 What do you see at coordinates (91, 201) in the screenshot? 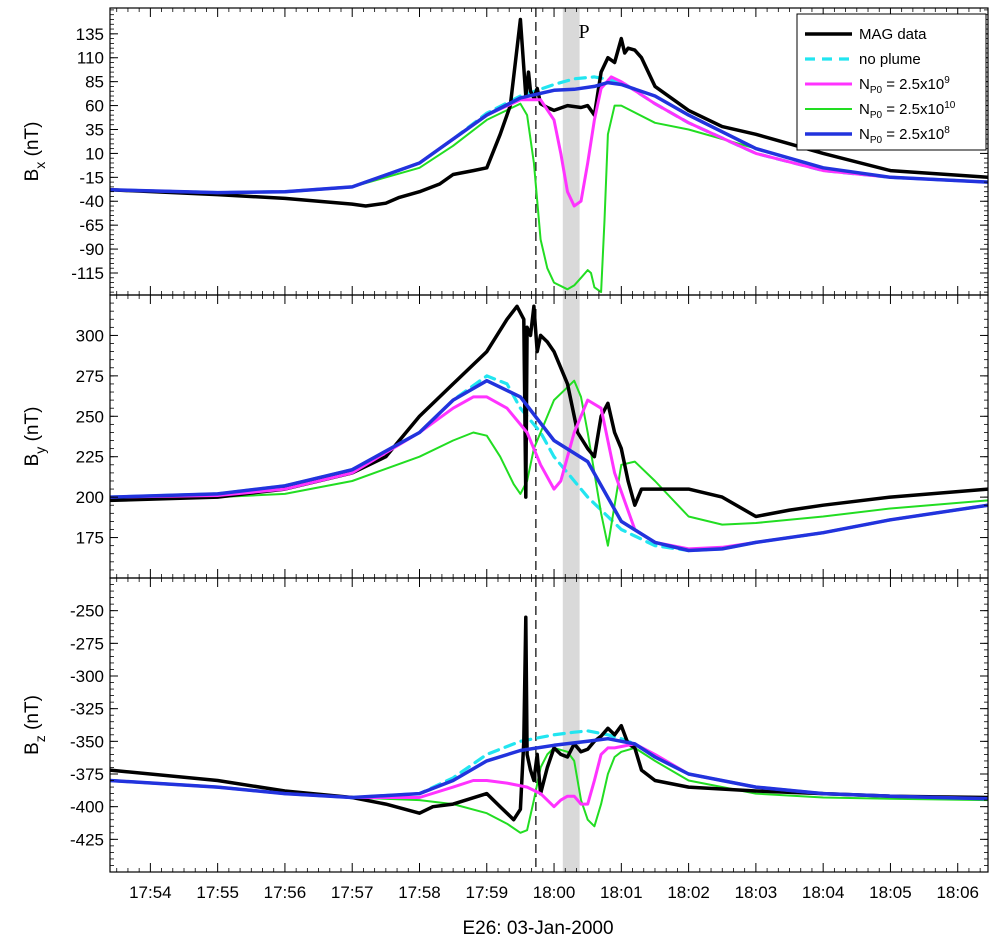
I see `y-tick-label: -40` at bounding box center [91, 201].